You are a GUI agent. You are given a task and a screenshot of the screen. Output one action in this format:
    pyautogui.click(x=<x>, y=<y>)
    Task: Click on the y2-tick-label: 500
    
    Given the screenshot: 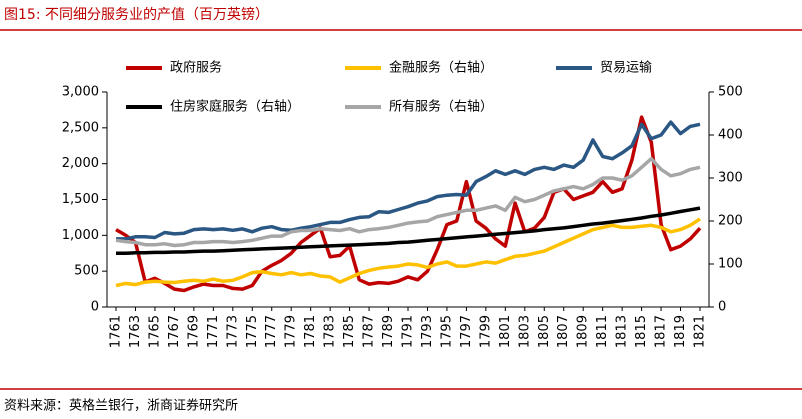 What is the action you would take?
    pyautogui.click(x=730, y=92)
    